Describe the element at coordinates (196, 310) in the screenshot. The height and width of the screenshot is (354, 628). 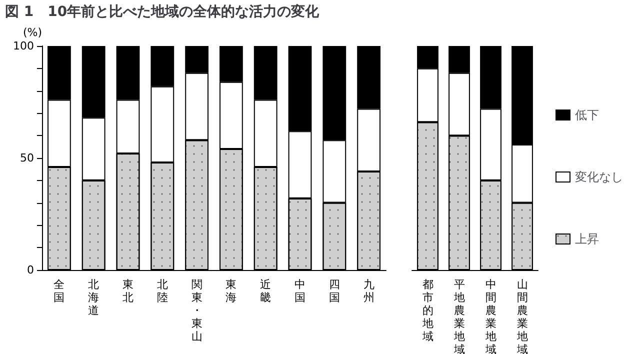
I see `x-tick-label: 関東・東山` at that location.